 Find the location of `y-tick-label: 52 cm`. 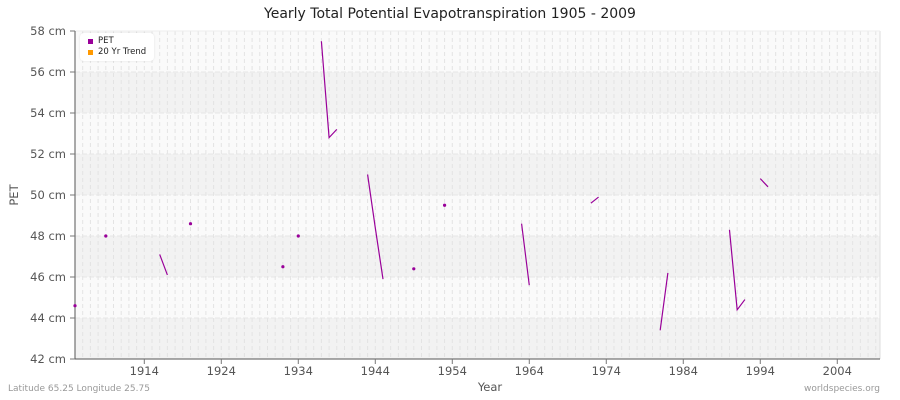

y-tick-label: 52 cm is located at coordinates (48, 154).